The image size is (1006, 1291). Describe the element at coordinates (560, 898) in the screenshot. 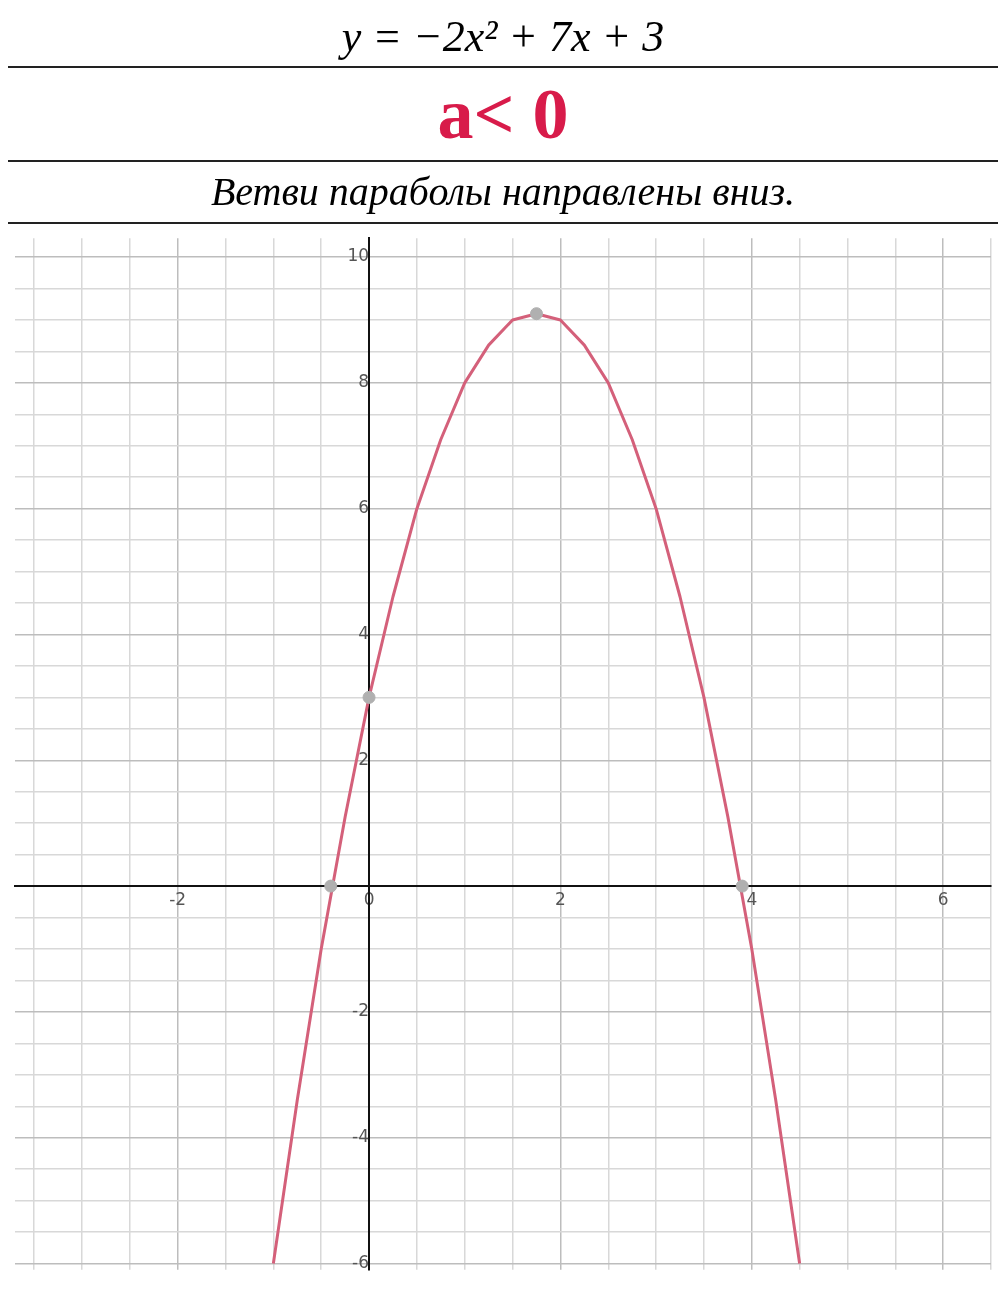

I see `x-tick-label: 2` at that location.